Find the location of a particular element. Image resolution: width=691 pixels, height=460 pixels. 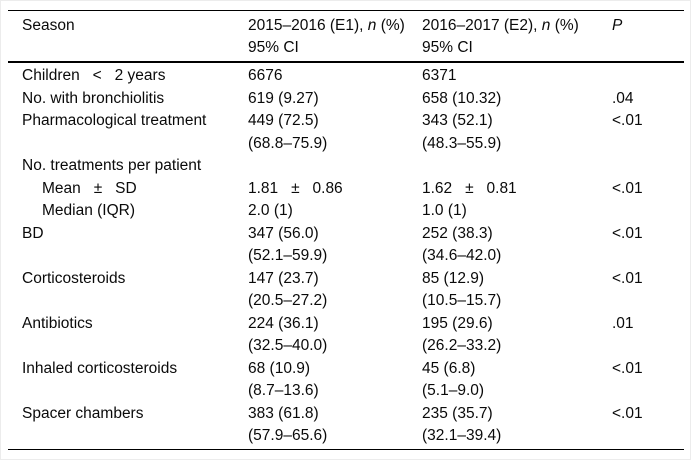

header-e1-pre: 2015–2016 (E1), is located at coordinates (308, 25).